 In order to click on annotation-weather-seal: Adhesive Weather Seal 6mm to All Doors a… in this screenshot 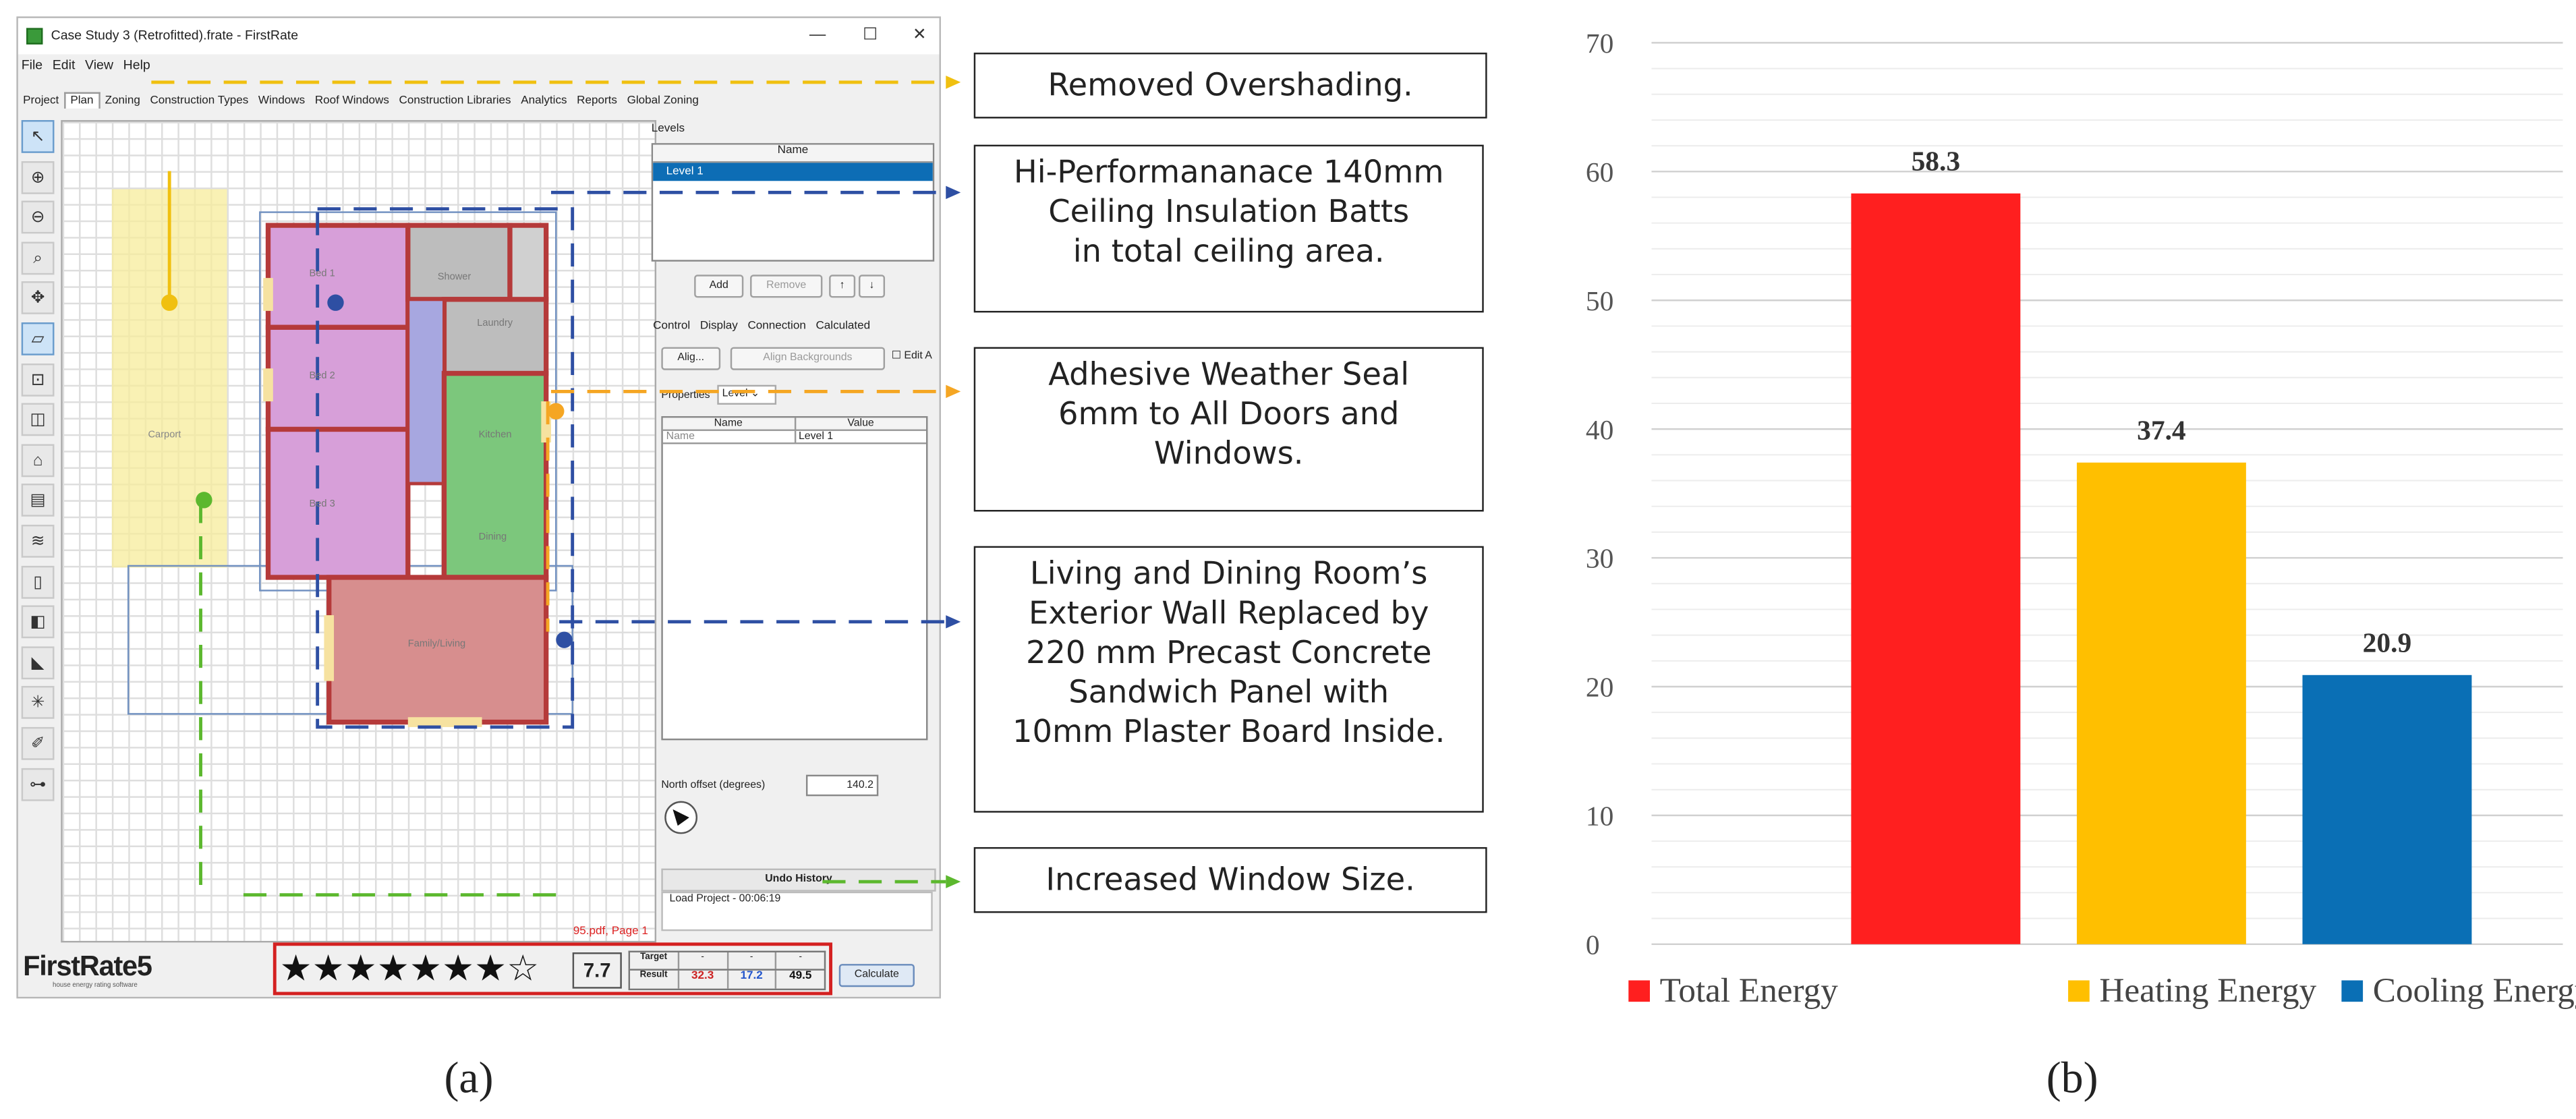, I will do `click(1228, 430)`.